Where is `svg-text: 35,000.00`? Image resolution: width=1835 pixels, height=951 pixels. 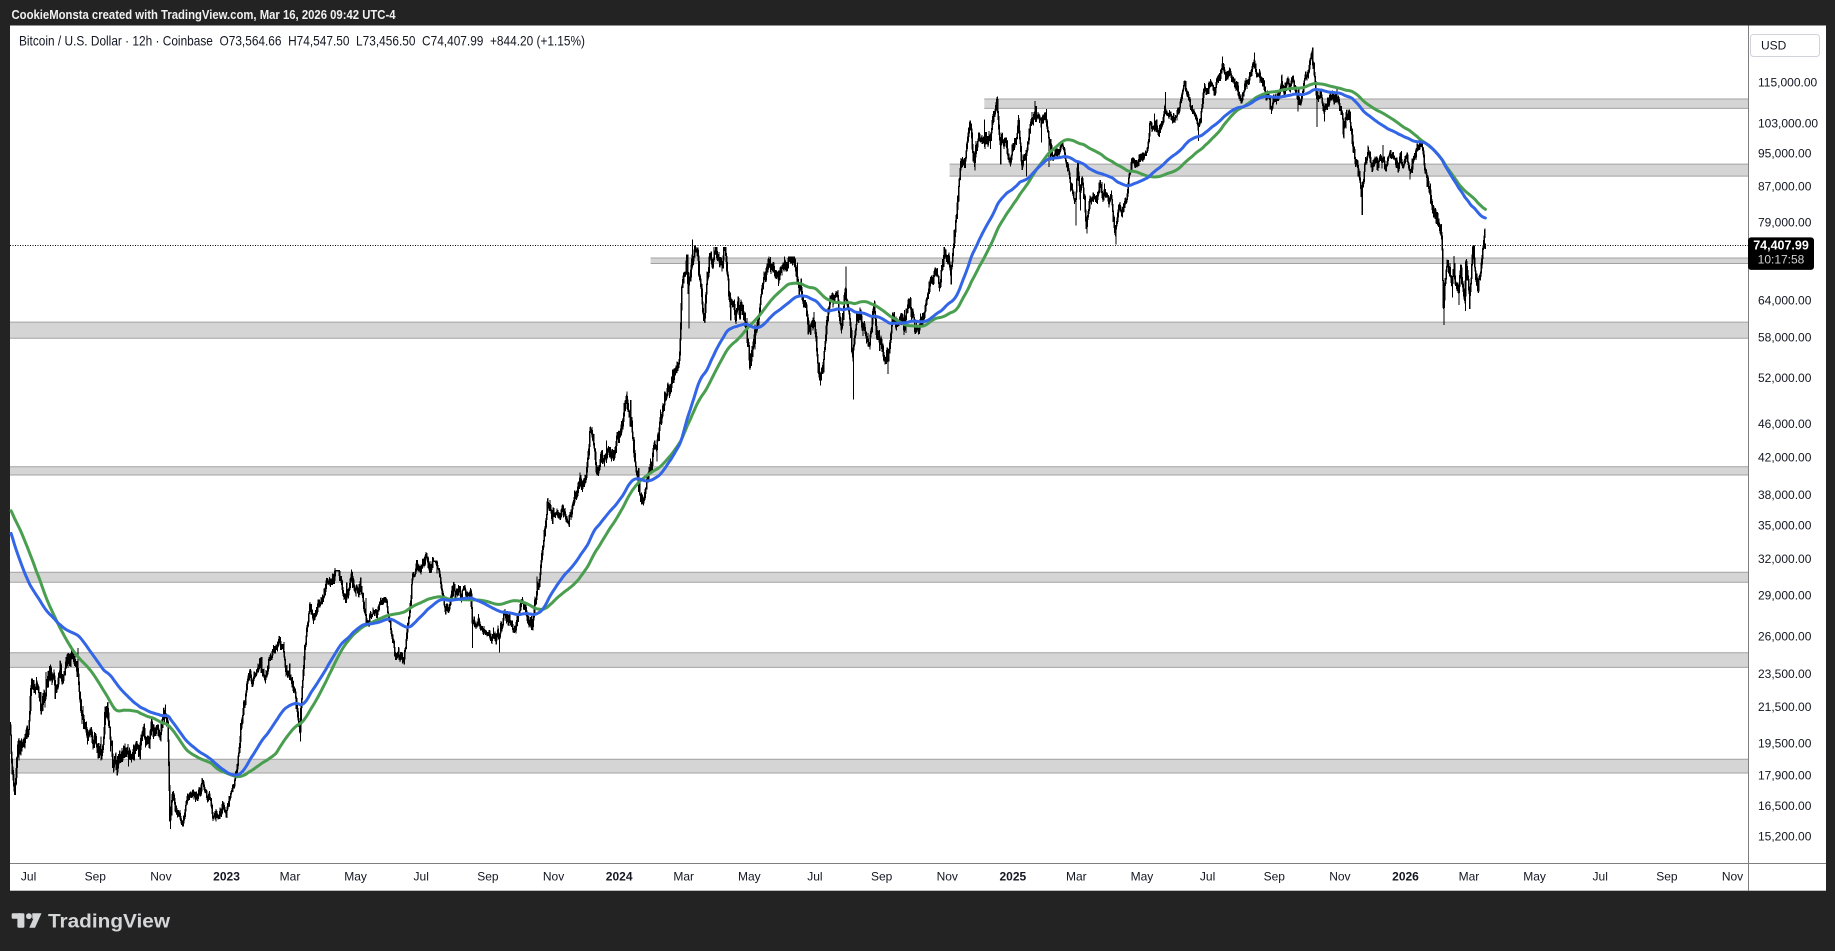
svg-text: 35,000.00 is located at coordinates (1785, 526).